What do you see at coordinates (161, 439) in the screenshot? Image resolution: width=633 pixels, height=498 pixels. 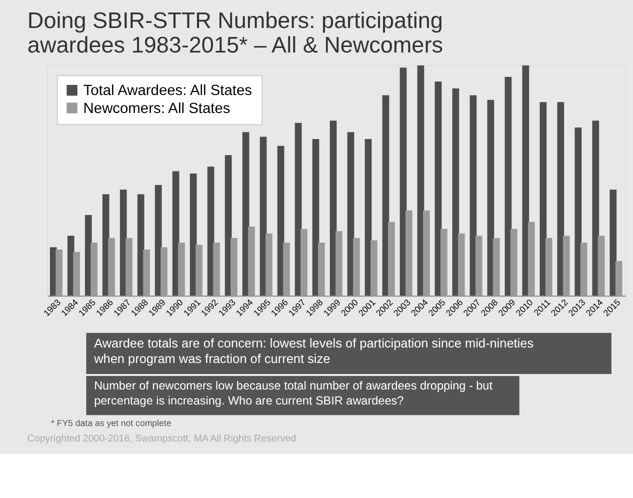 I see `text: Copyrighted 2000-2016, Swampscott, MA All Rights Reserved` at bounding box center [161, 439].